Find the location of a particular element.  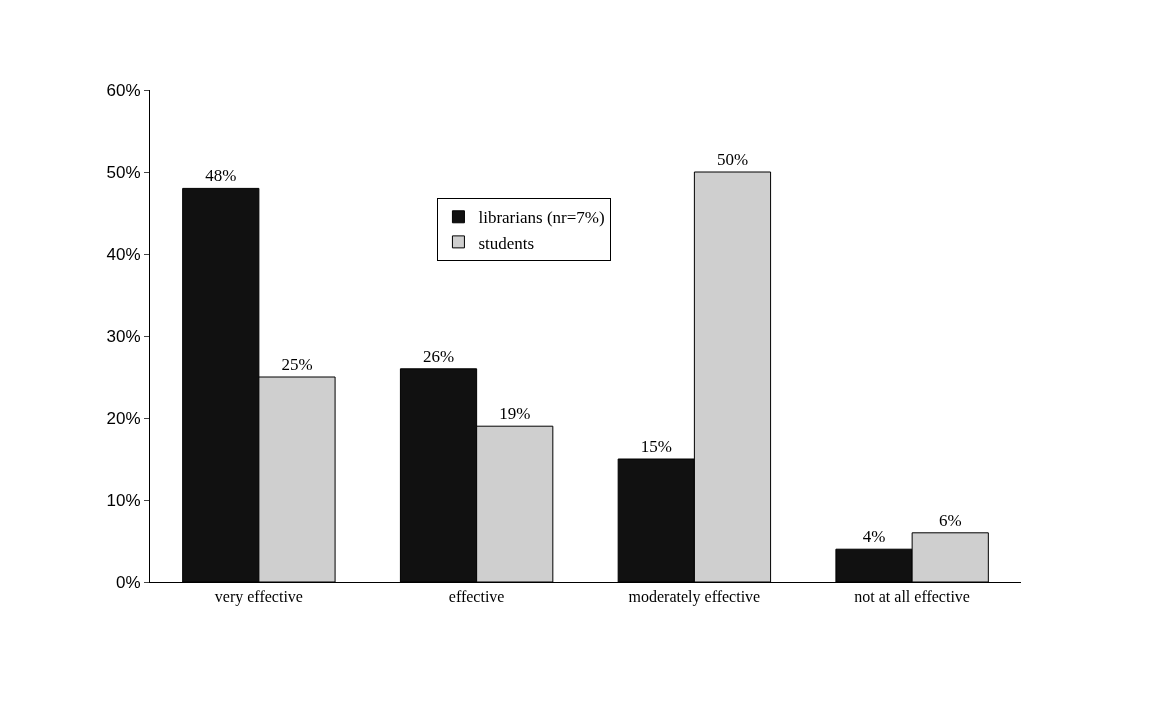

data-label: 15% is located at coordinates (656, 446).